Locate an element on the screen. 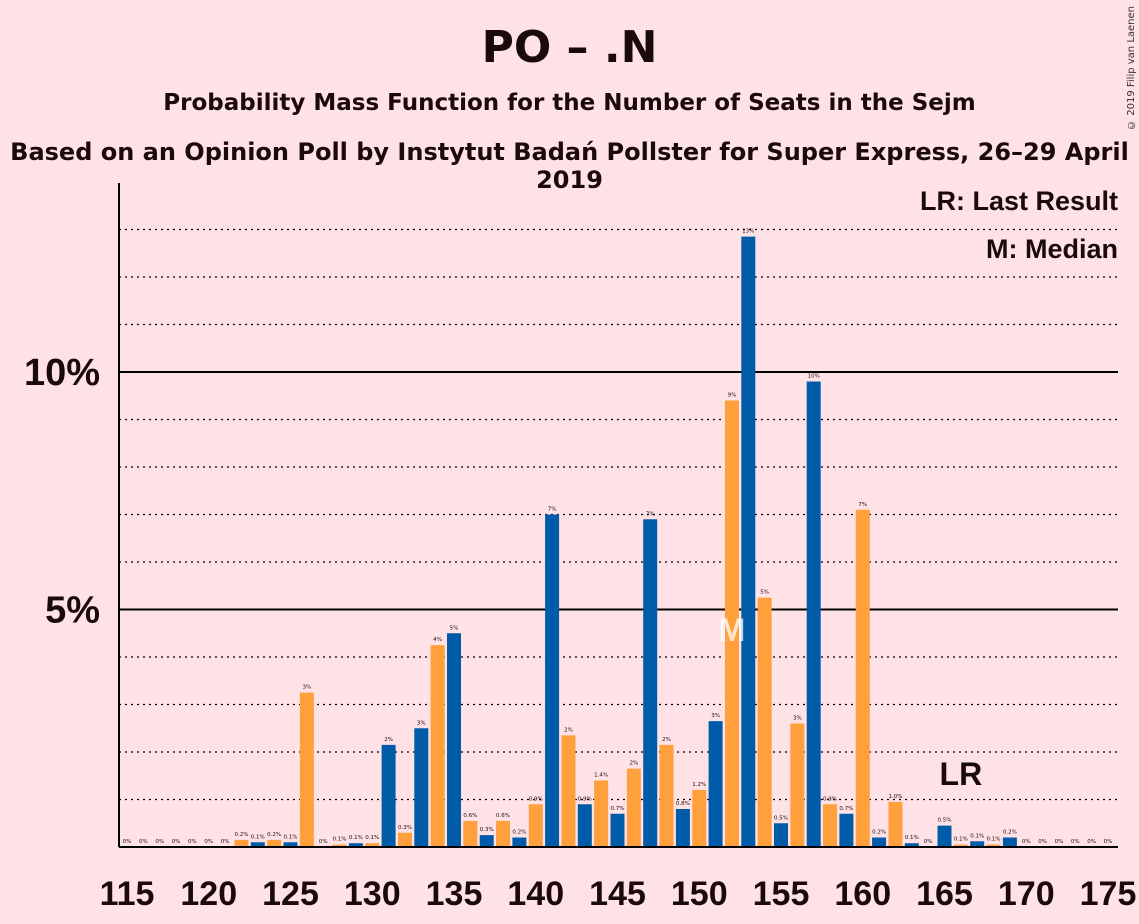 This screenshot has width=1139, height=924. markers: M LR is located at coordinates (851, 702).